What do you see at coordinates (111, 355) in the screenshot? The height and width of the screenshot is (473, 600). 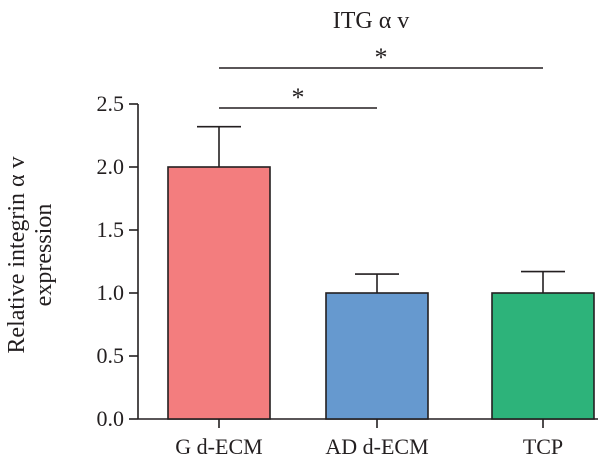 I see `y-tick-label: 0.5` at bounding box center [111, 355].